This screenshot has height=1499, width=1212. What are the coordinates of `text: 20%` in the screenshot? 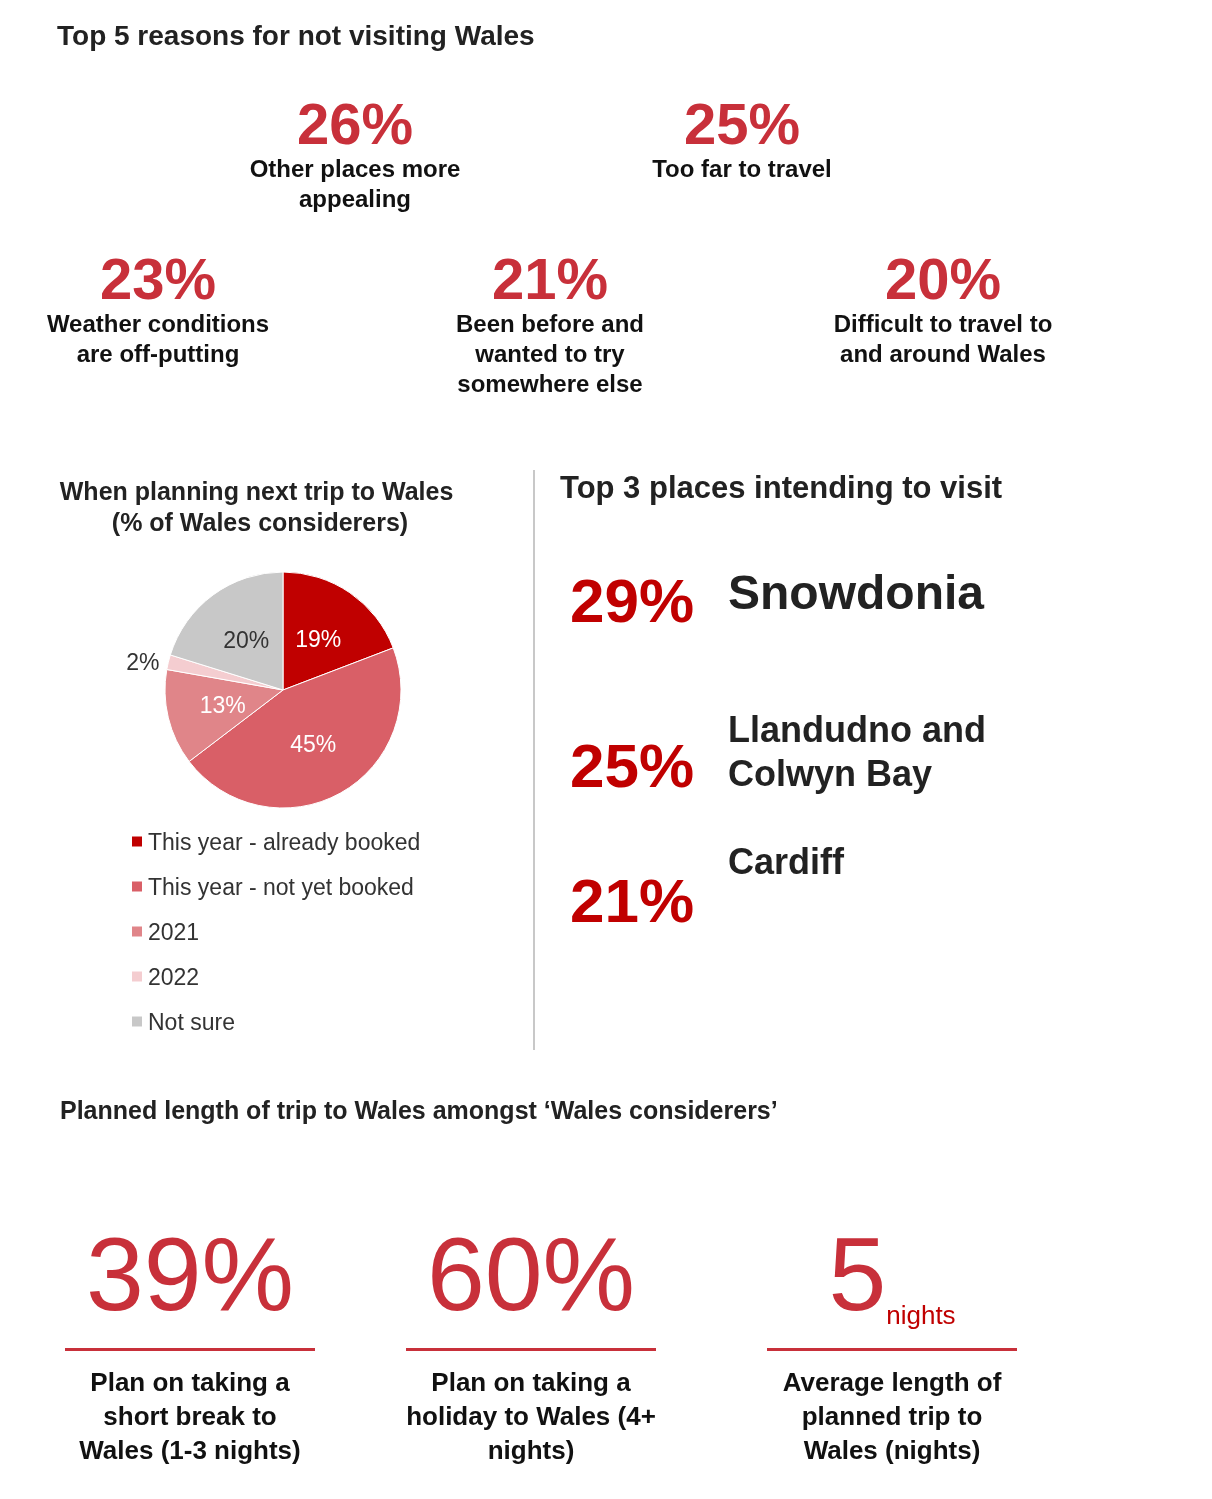 It's located at (943, 278).